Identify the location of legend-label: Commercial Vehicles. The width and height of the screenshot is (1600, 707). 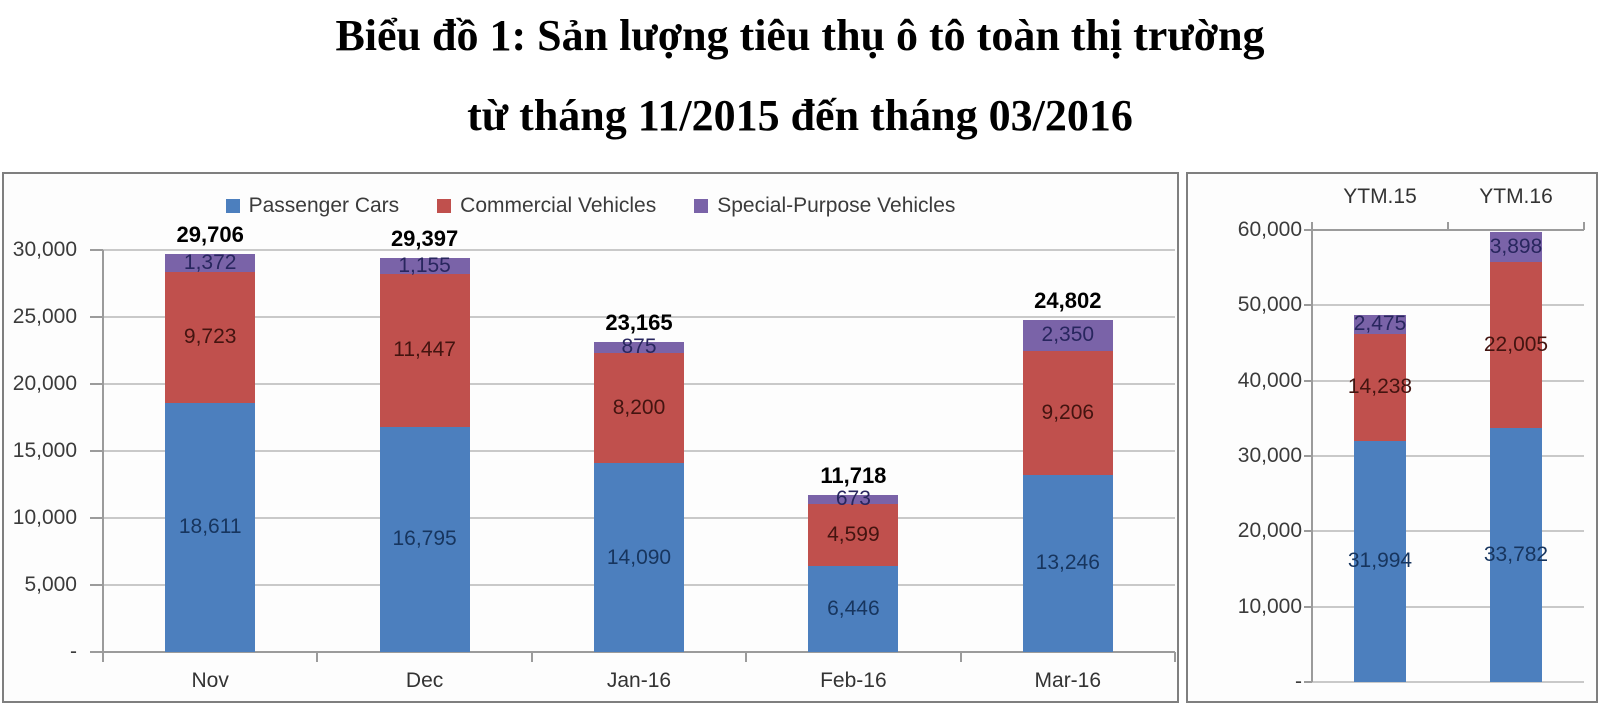
(558, 205).